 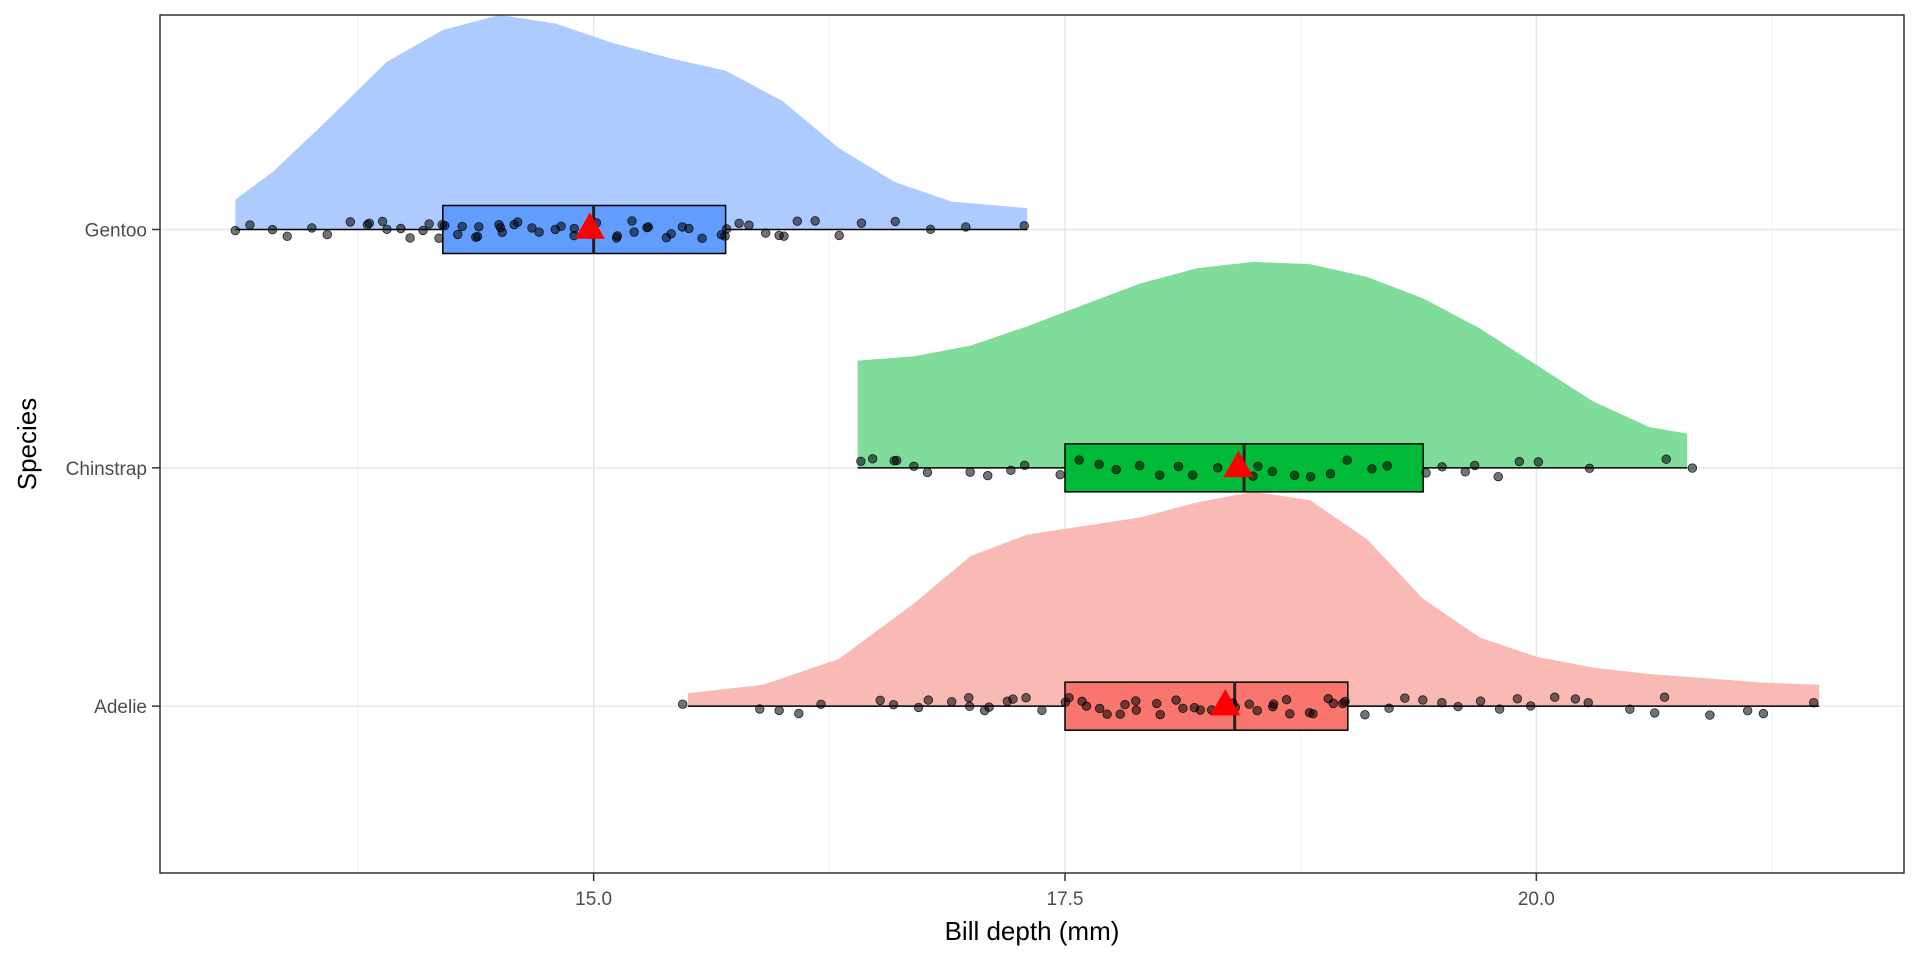 What do you see at coordinates (593, 899) in the screenshot?
I see `x-tick-label: 15.0` at bounding box center [593, 899].